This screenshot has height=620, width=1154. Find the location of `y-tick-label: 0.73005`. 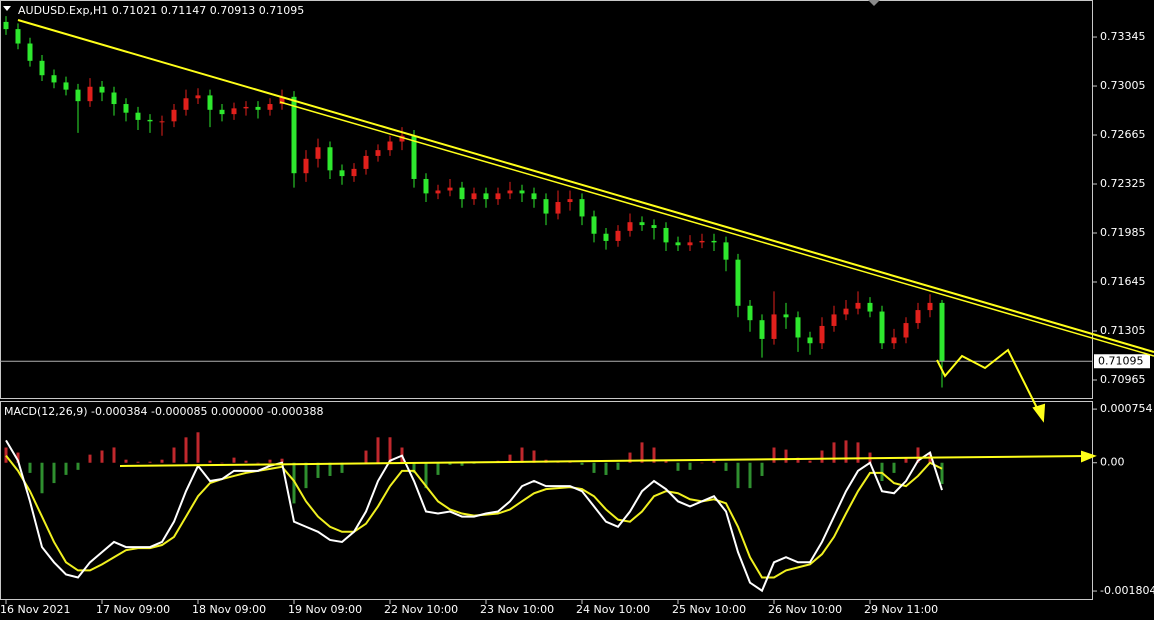

y-tick-label: 0.73005 is located at coordinates (1123, 85).